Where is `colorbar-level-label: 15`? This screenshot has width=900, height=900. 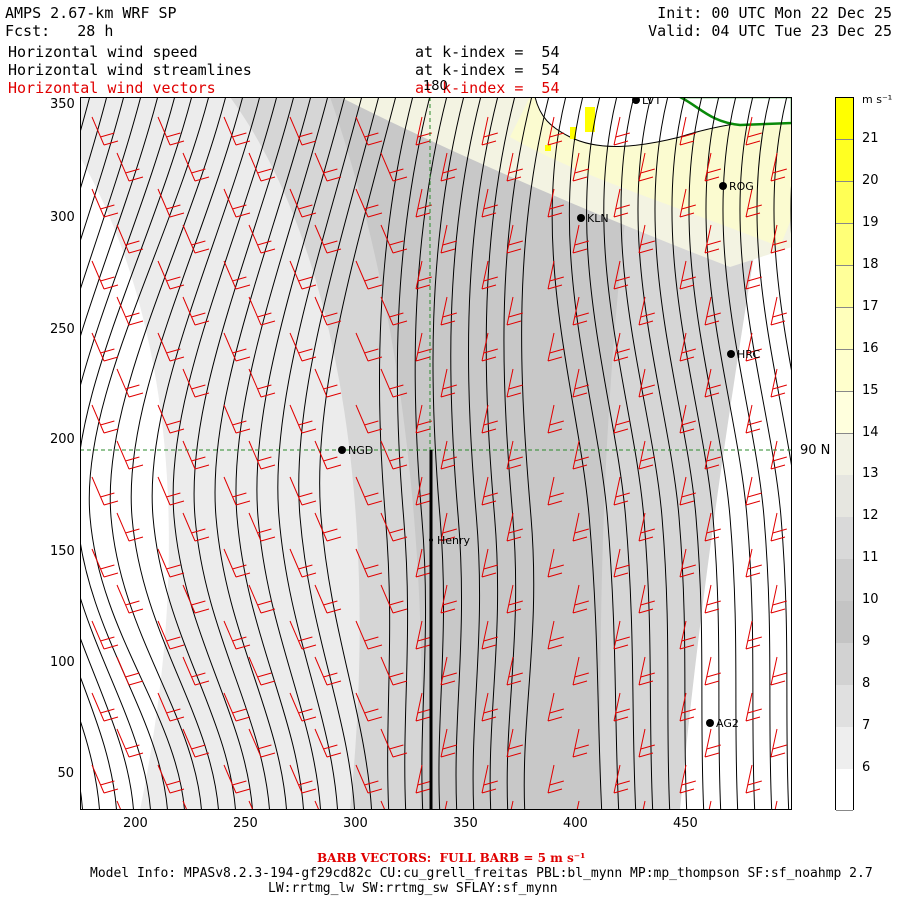
colorbar-level-label: 15 is located at coordinates (870, 390).